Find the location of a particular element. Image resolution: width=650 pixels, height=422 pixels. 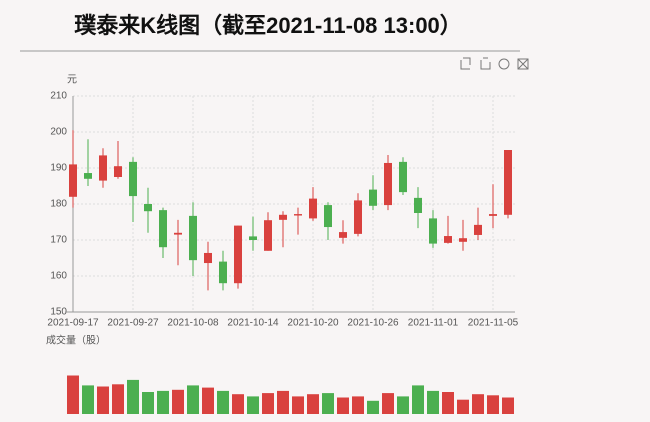

x-tick-label: 2021-11-05 is located at coordinates (493, 323).